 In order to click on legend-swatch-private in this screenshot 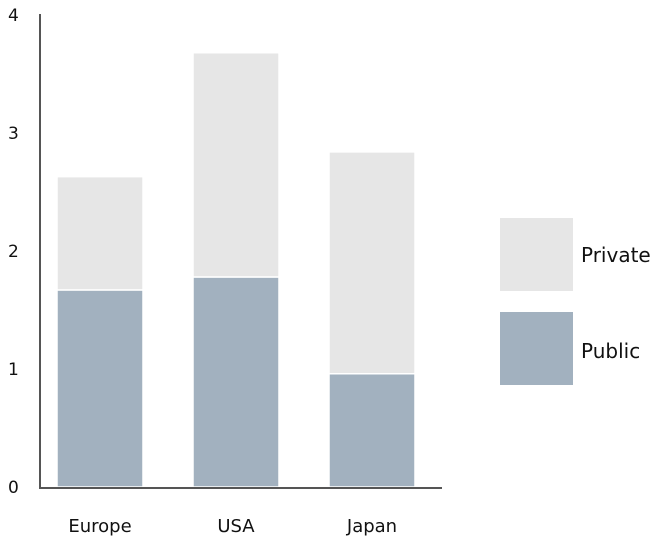, I will do `click(536, 254)`.